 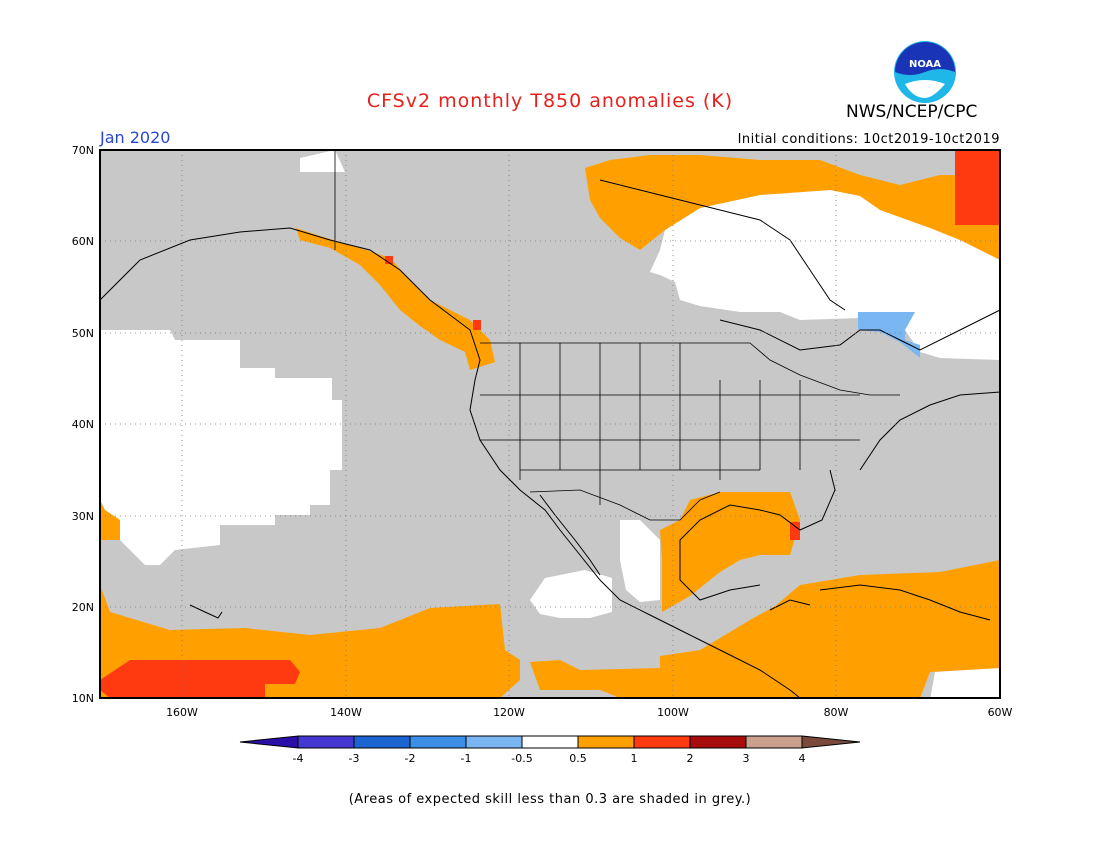 I want to click on lon-label: 80W, so click(x=836, y=712).